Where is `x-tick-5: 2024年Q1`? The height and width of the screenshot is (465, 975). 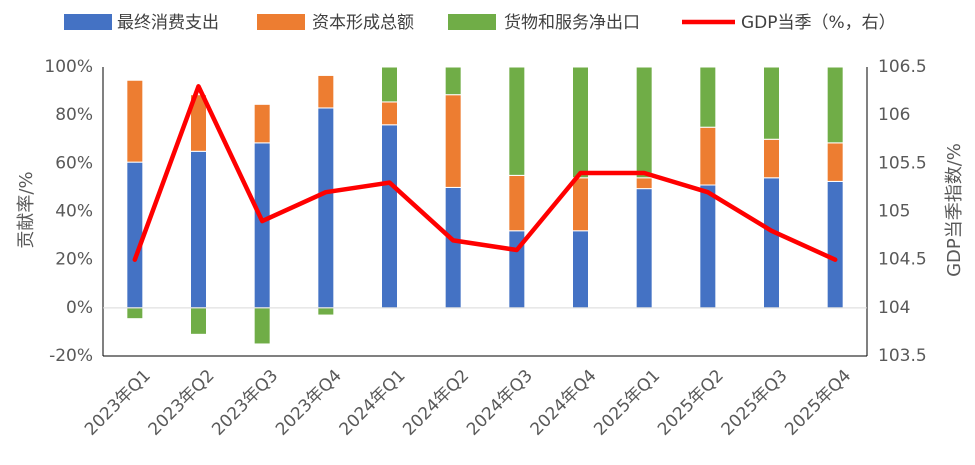
x-tick-5: 2024年Q1 is located at coordinates (373, 403).